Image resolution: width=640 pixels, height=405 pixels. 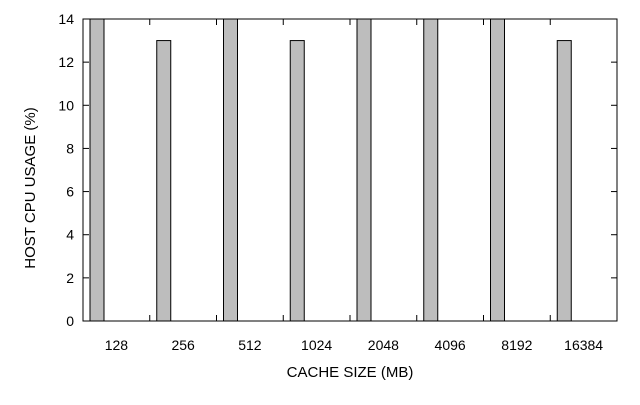 I want to click on bar-2048, so click(x=364, y=170).